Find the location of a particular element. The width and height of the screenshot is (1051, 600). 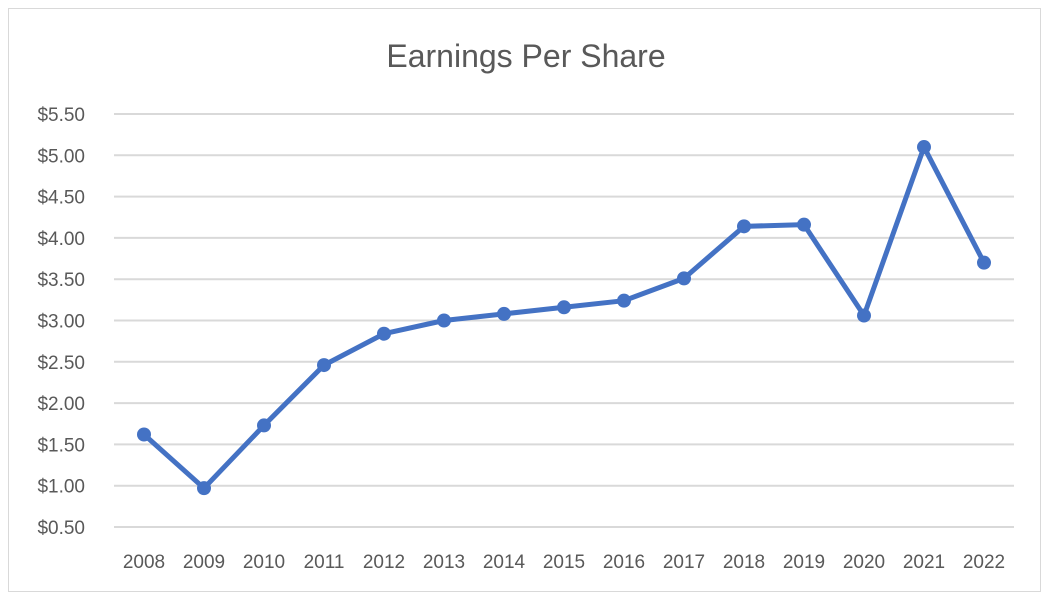

x-tick-label: 2017 is located at coordinates (684, 562).